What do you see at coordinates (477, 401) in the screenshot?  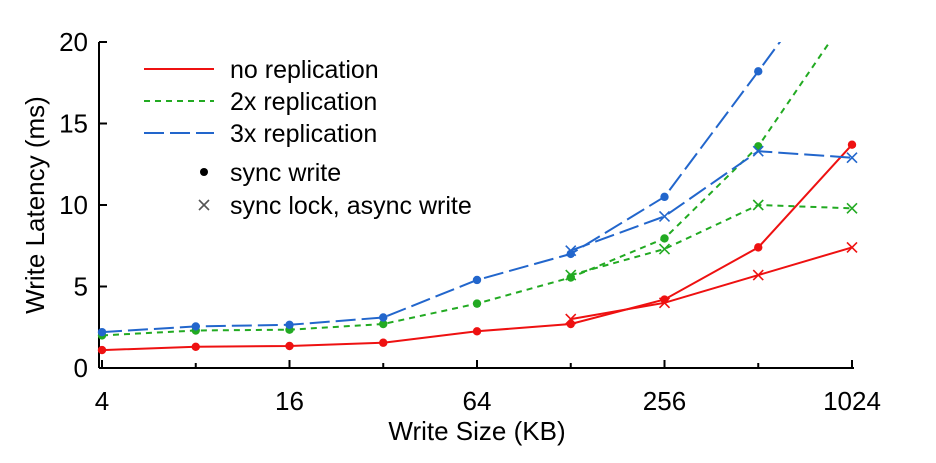 I see `x-tick-label: 64` at bounding box center [477, 401].